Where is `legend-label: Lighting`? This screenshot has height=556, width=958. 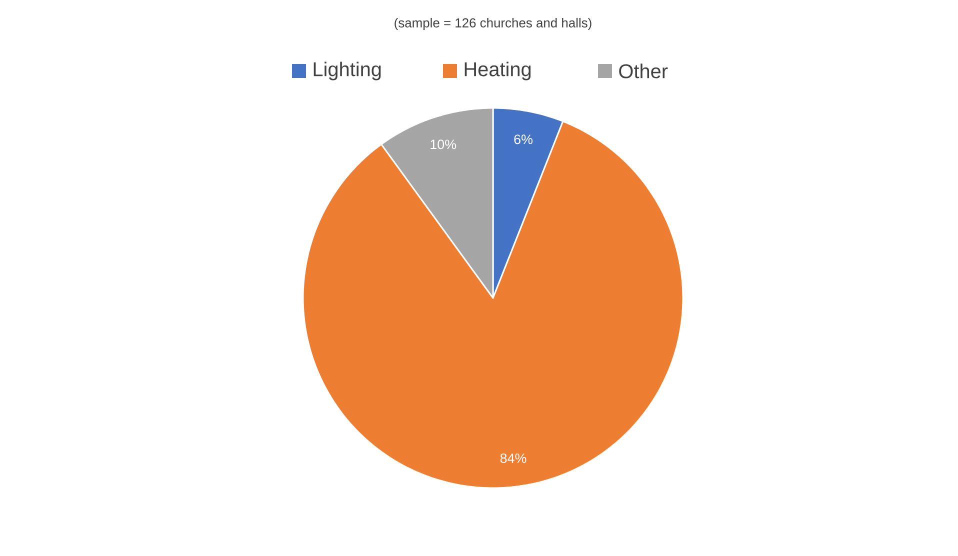
legend-label: Lighting is located at coordinates (347, 71).